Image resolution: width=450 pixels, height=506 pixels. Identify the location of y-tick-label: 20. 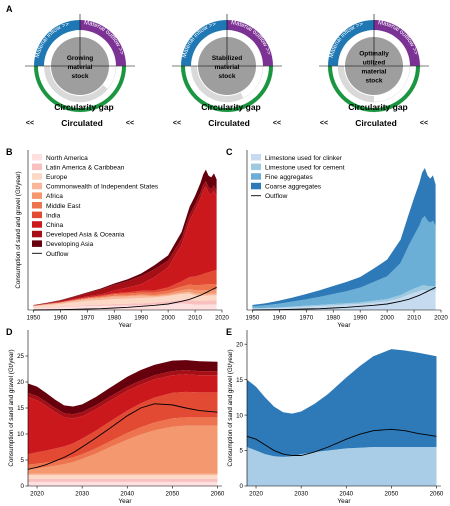
(239, 344).